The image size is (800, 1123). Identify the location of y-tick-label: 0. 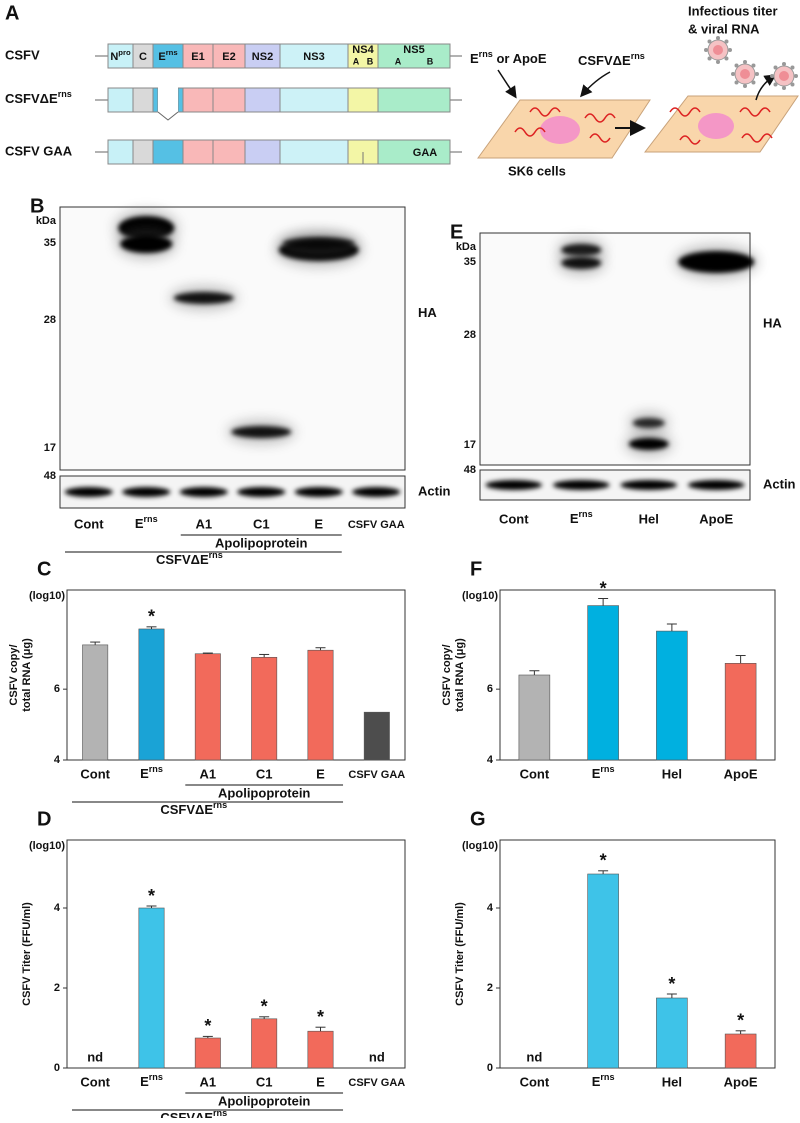
(490, 1068).